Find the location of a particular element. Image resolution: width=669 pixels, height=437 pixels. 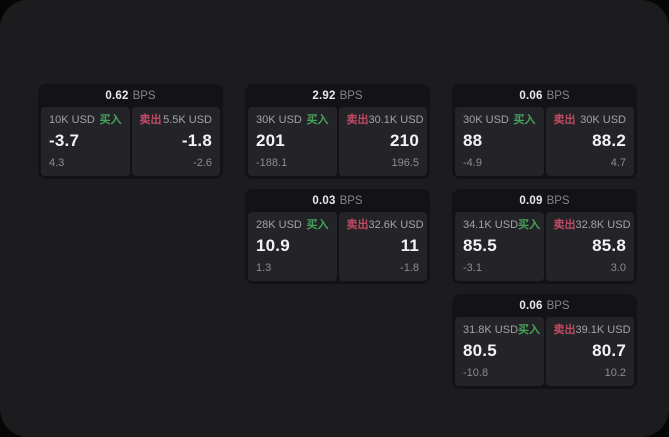

sell-panel: 卖出 39.1K USD 80.7 10.2 is located at coordinates (589, 351).